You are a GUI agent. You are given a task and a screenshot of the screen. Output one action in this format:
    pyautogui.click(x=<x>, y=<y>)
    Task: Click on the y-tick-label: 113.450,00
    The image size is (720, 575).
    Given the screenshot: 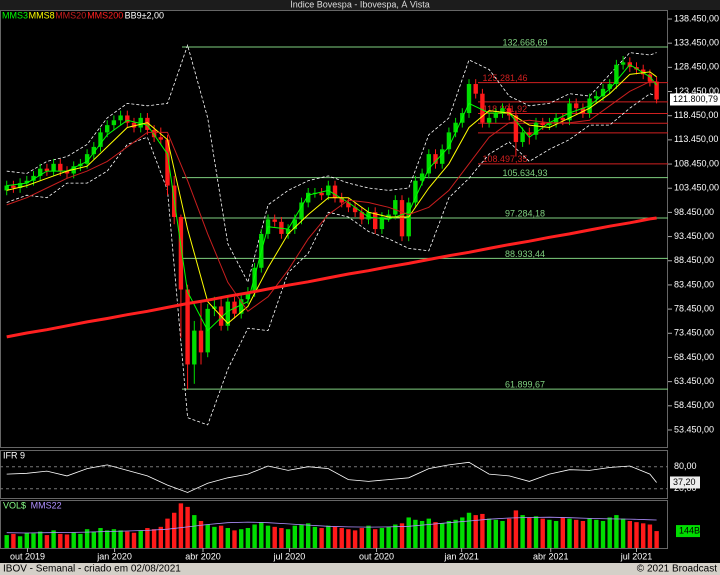 What is the action you would take?
    pyautogui.click(x=696, y=139)
    